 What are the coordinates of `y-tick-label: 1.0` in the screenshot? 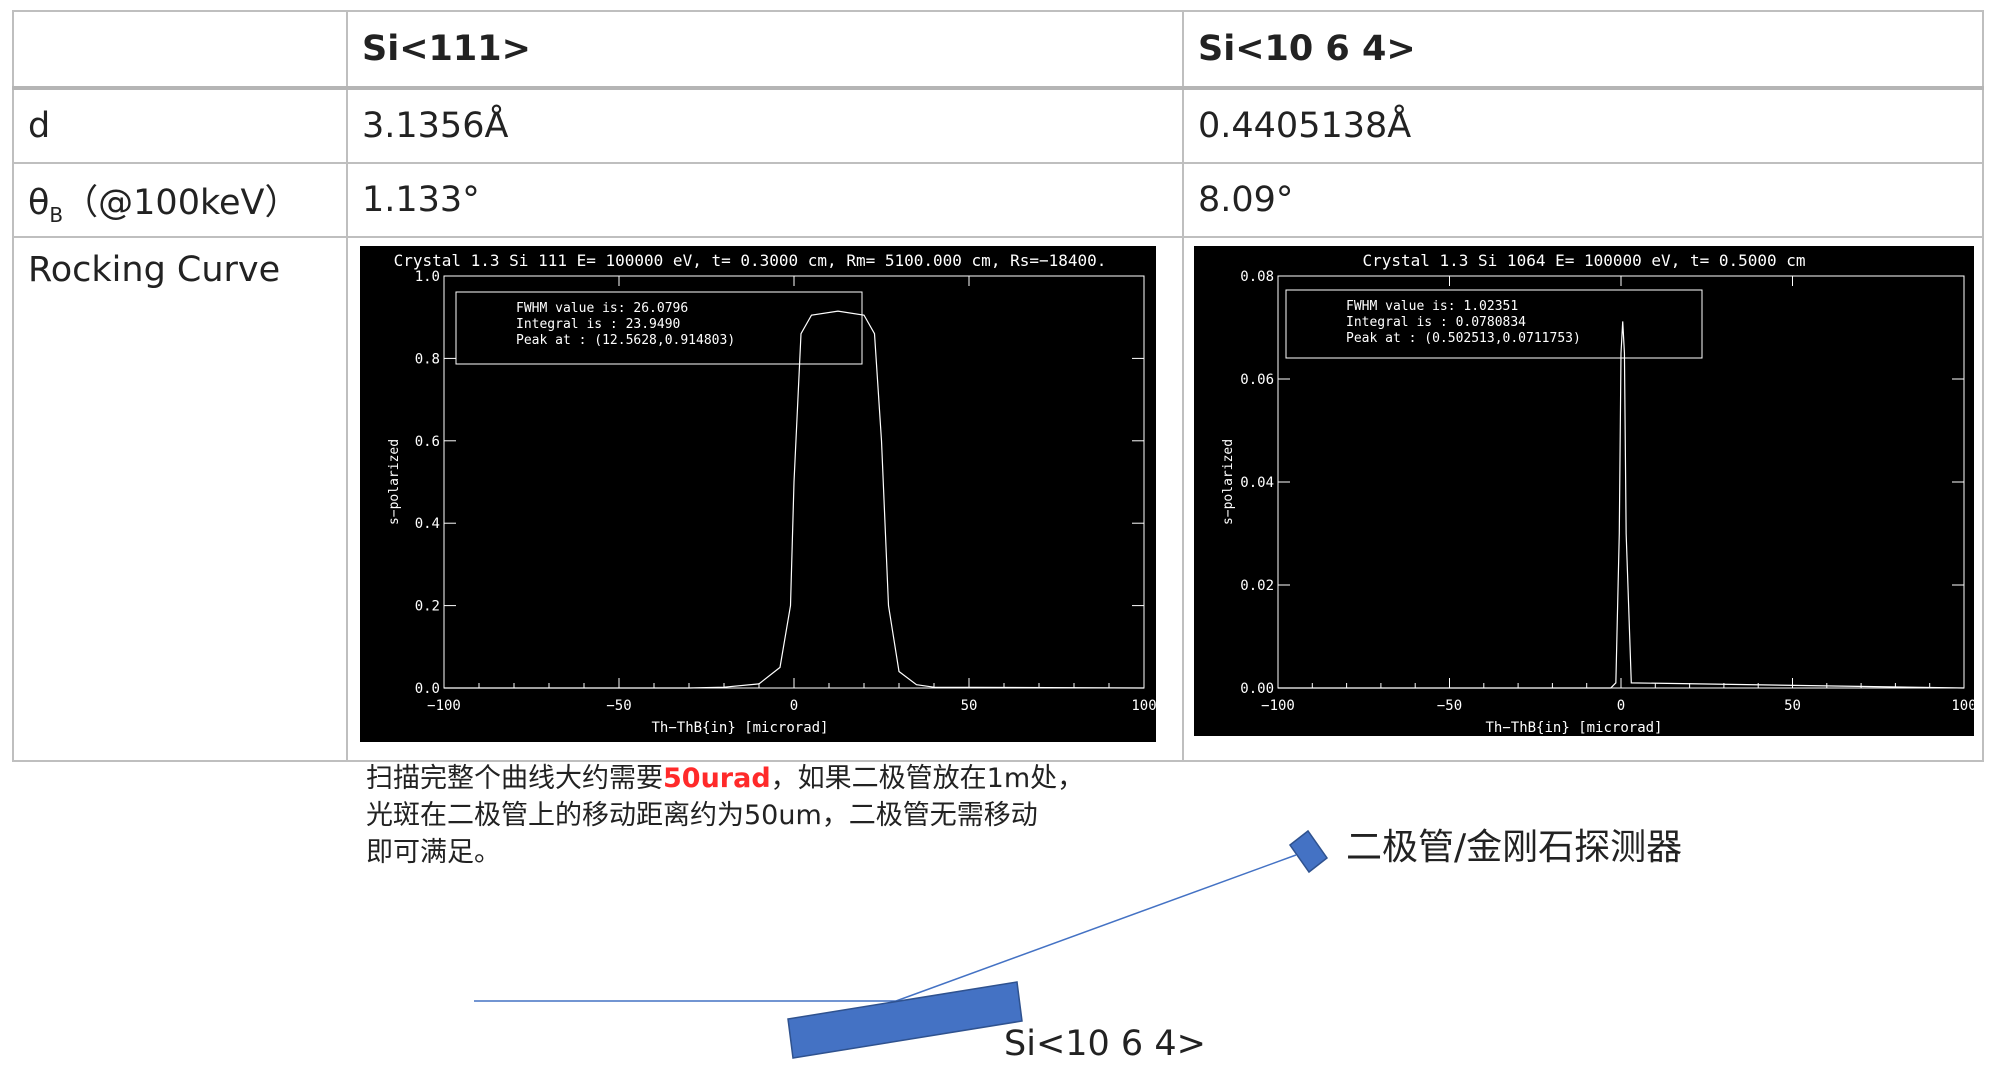 It's located at (427, 277).